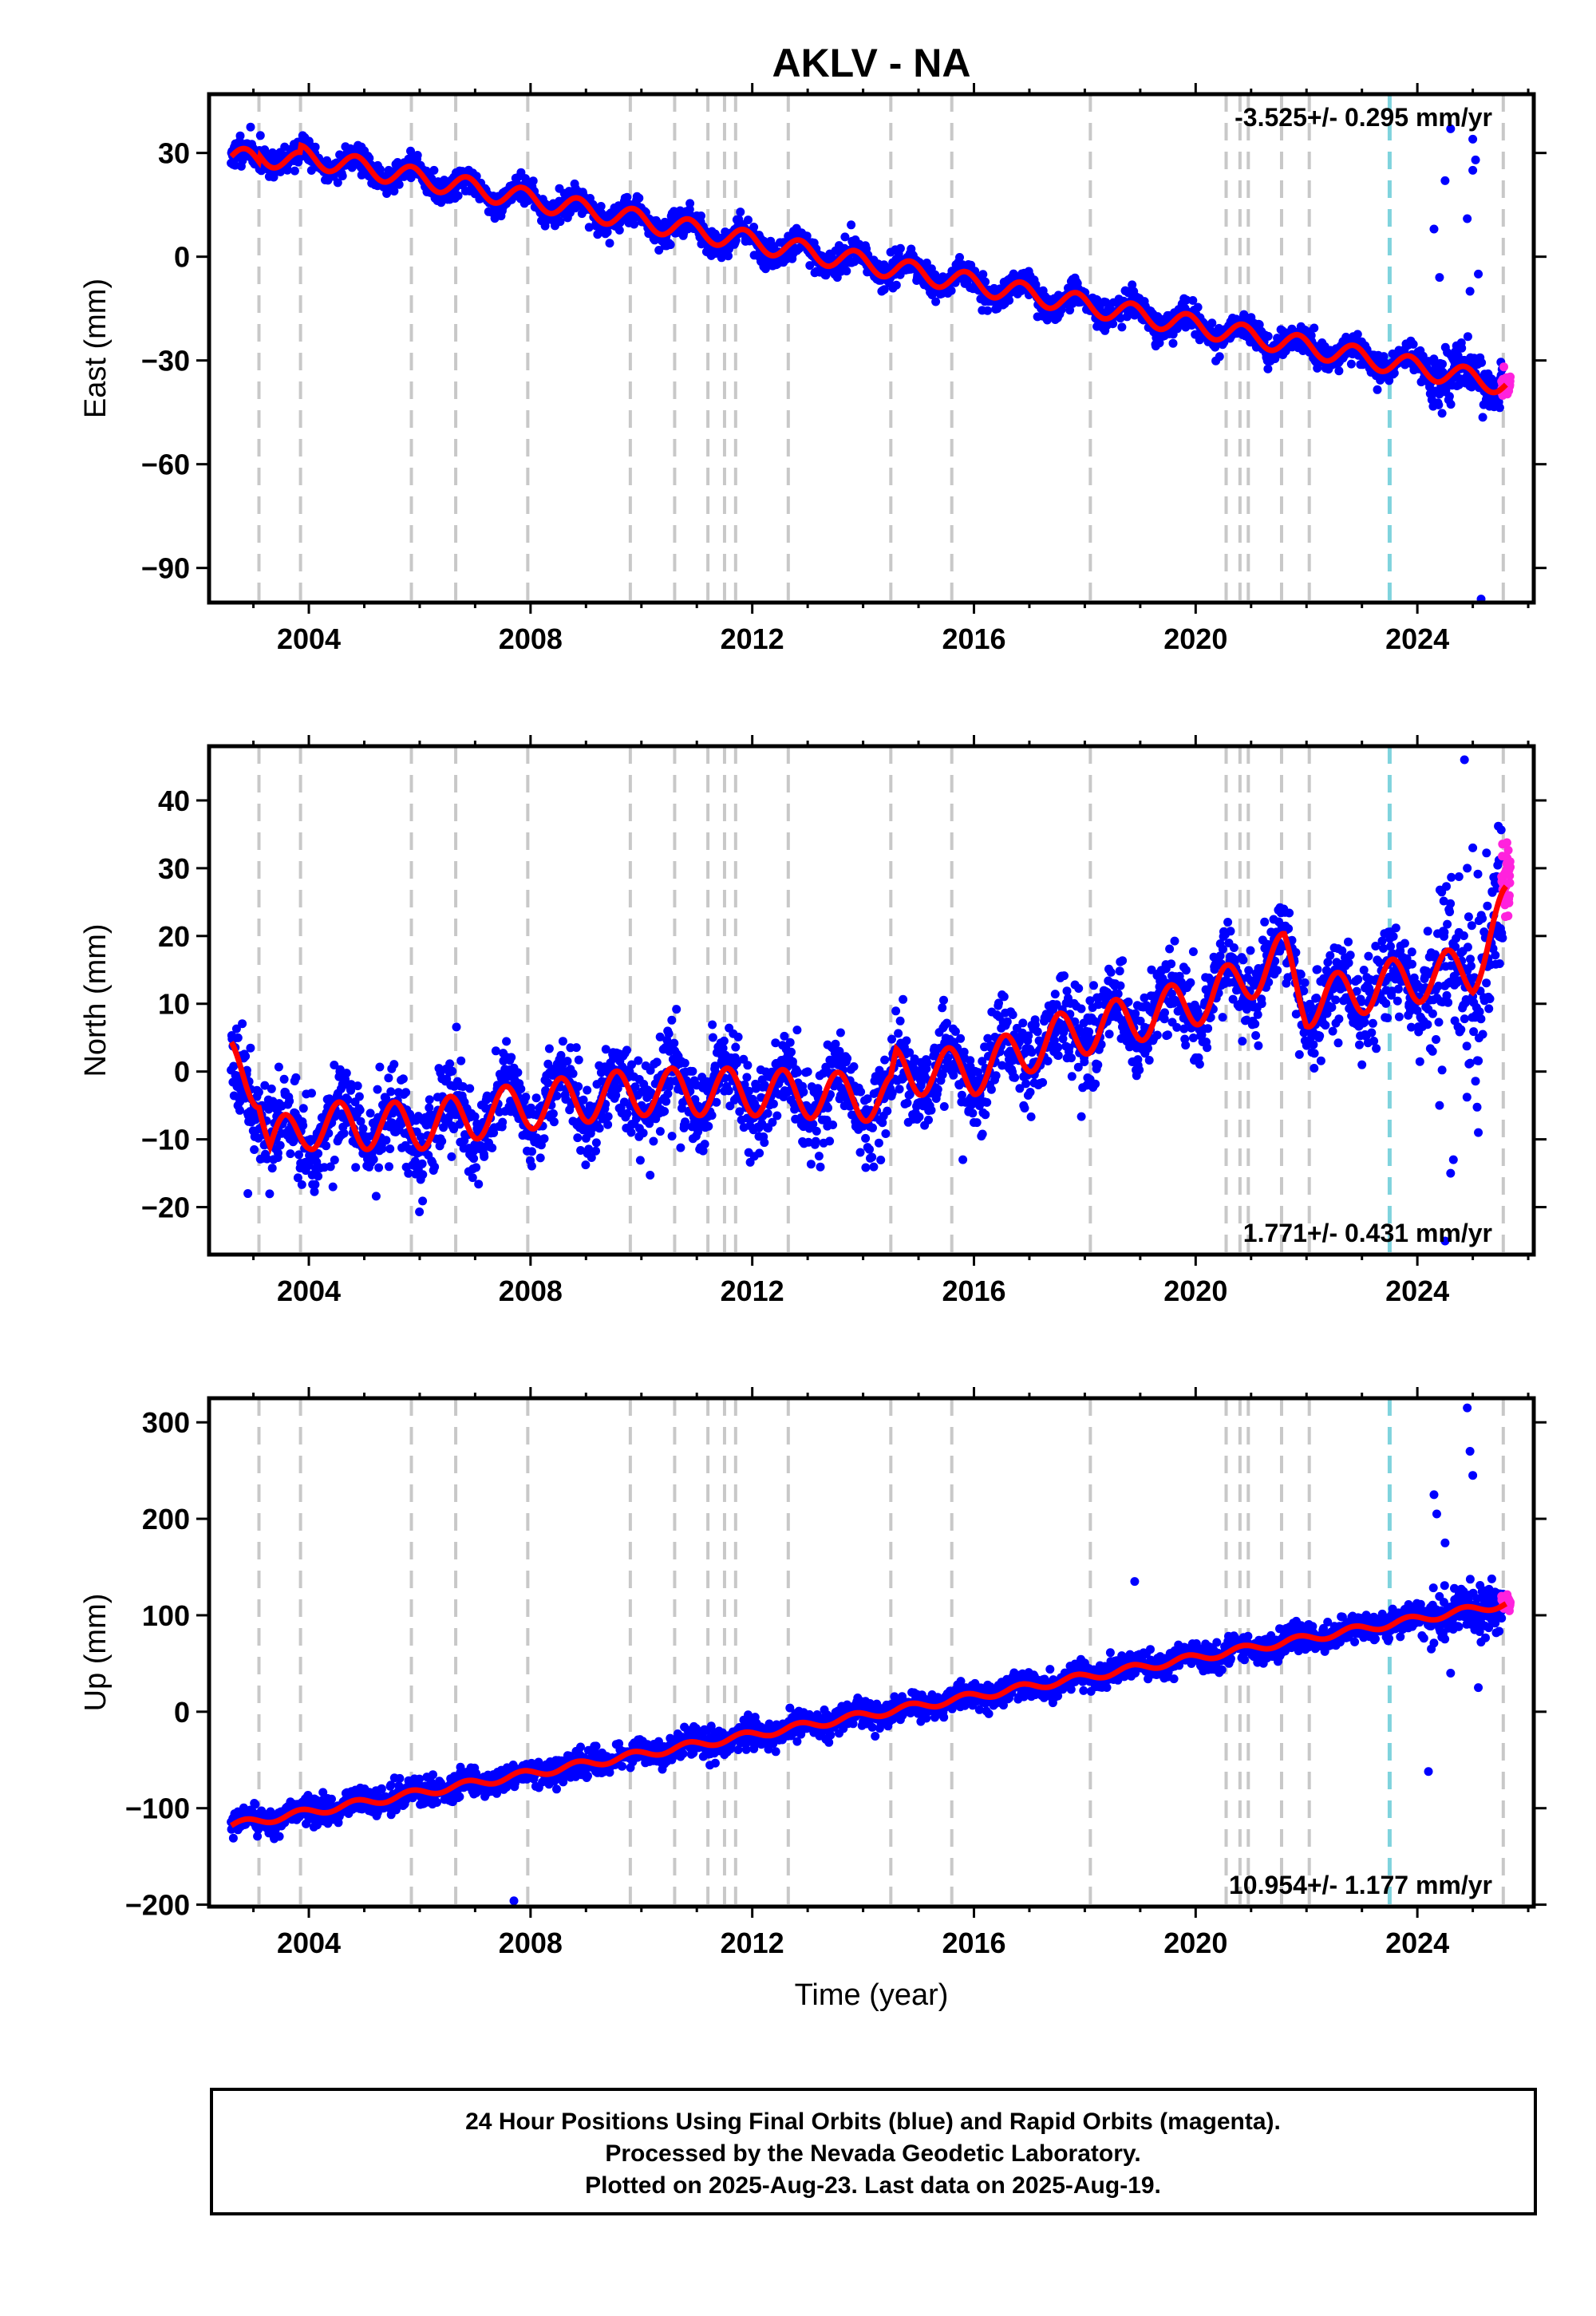 The width and height of the screenshot is (1596, 2316). Describe the element at coordinates (309, 638) in the screenshot. I see `x-tick-label: 2004` at that location.